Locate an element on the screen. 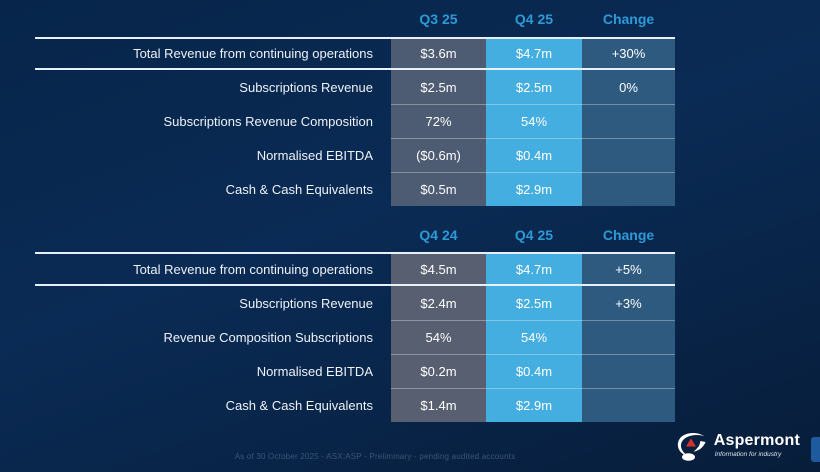  column-header-q4-24: Q4 24 is located at coordinates (438, 235).